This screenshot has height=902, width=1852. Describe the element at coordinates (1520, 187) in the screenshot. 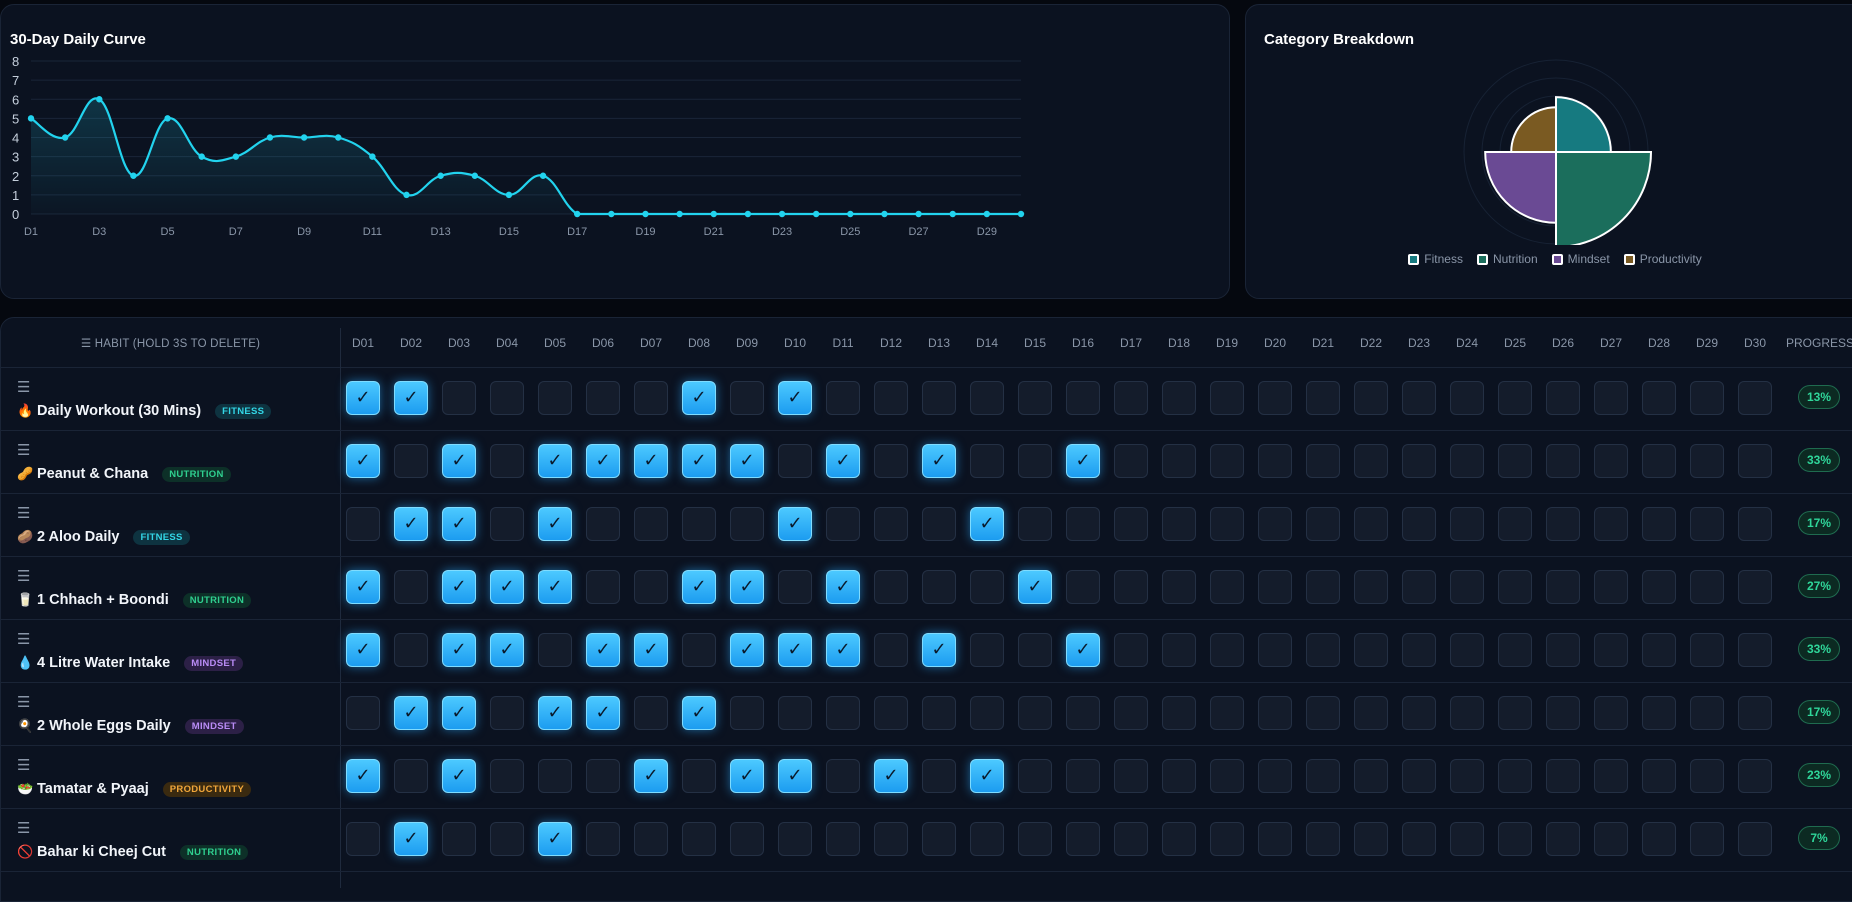

I see `polar-slice-mindset` at that location.